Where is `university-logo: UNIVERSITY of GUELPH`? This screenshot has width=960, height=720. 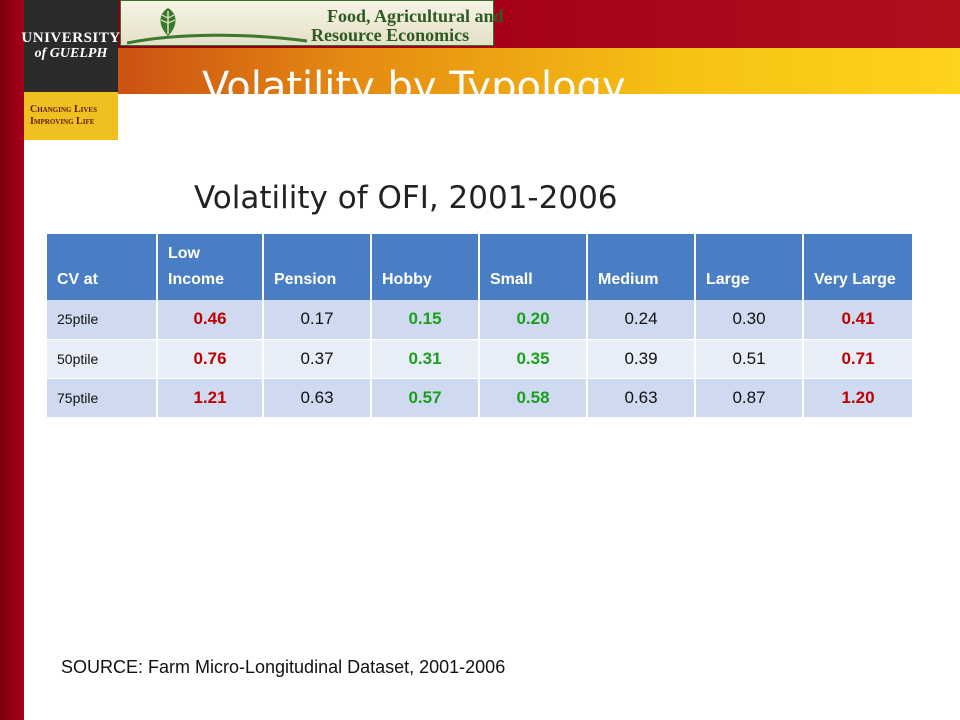 university-logo: UNIVERSITY of GUELPH is located at coordinates (71, 46).